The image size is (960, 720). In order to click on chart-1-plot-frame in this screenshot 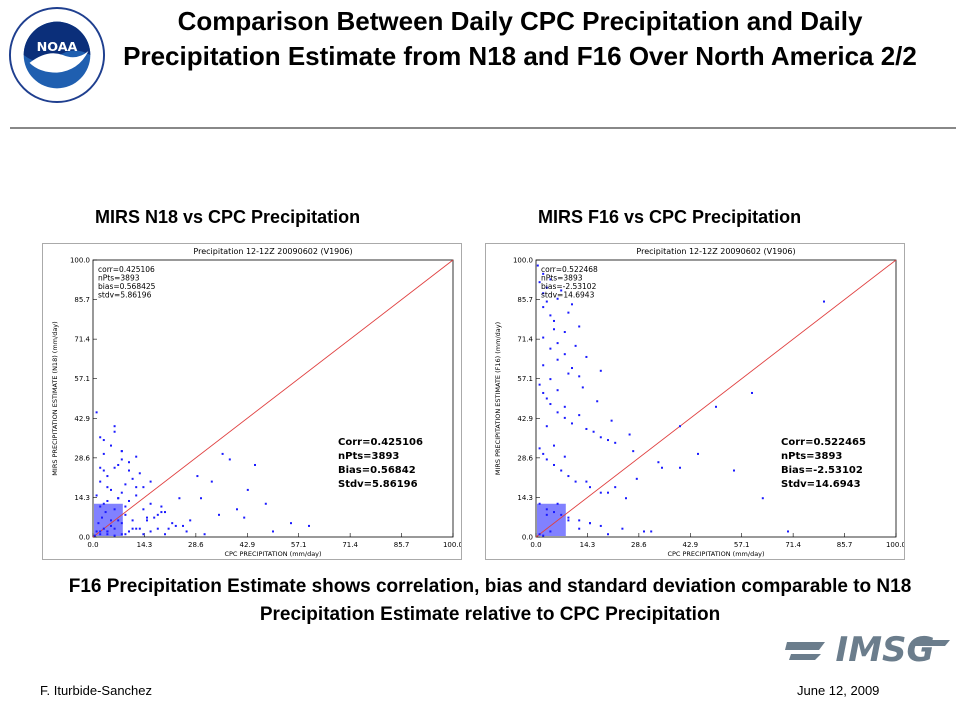, I will do `click(716, 398)`.